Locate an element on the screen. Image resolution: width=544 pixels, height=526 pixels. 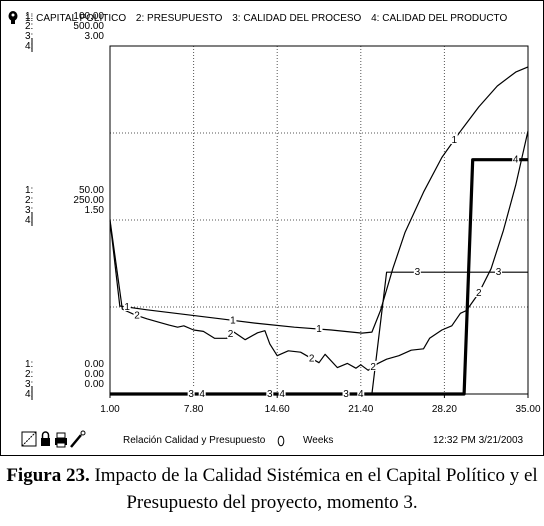
legend-entry-4: 4: CALIDAD DEL PRODUCTO is located at coordinates (439, 18).